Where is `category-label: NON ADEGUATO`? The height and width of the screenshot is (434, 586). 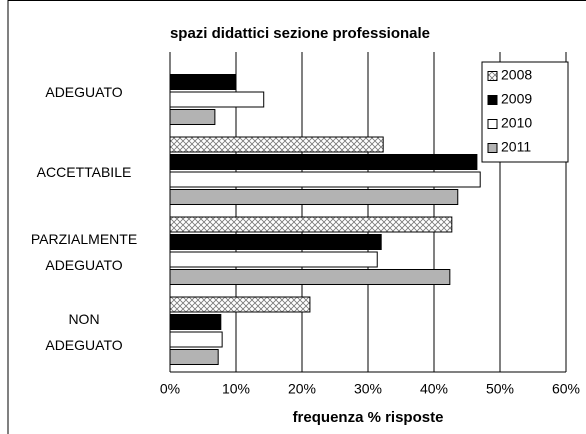
category-label: NON ADEGUATO is located at coordinates (84, 332).